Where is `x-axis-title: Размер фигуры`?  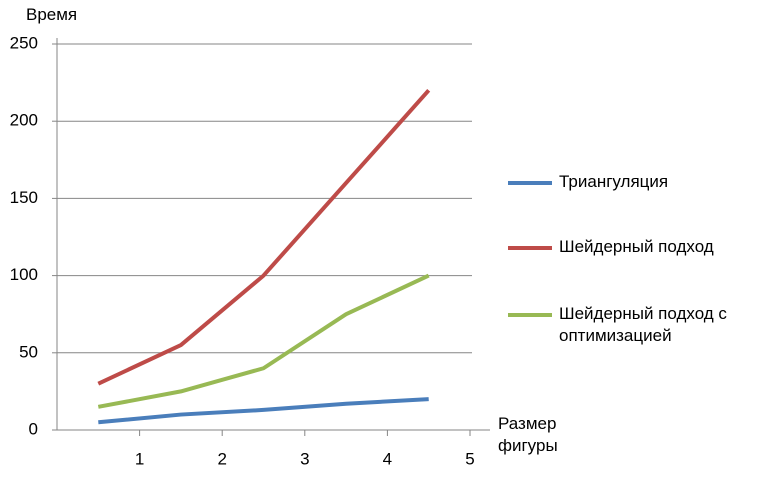 x-axis-title: Размер фигуры is located at coordinates (528, 434).